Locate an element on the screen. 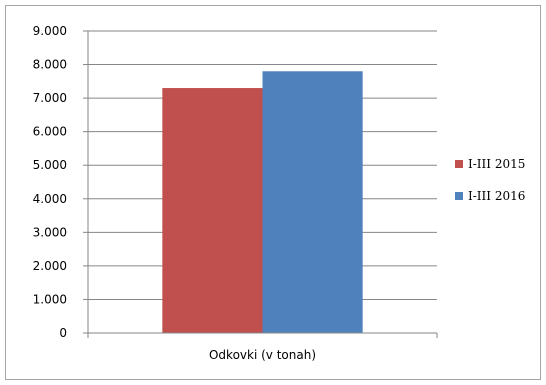  y-tick-label: 6.000 is located at coordinates (50, 132).